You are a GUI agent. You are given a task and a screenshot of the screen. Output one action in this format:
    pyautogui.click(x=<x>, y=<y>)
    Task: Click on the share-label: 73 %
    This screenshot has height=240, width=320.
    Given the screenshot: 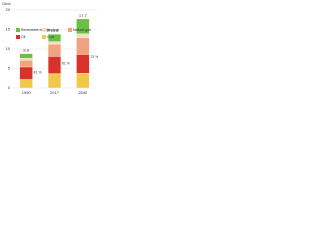 What is the action you would take?
    pyautogui.click(x=94, y=57)
    